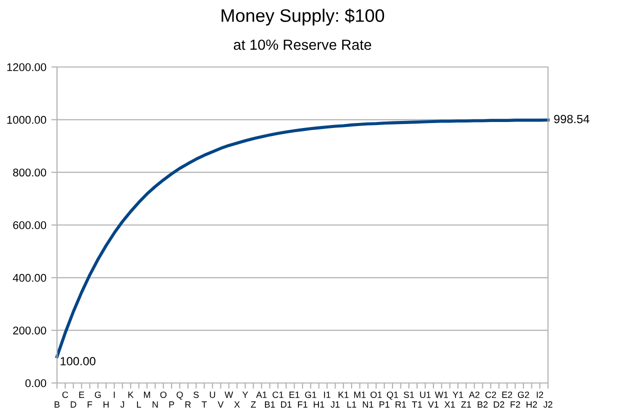 This screenshot has height=415, width=633. Describe the element at coordinates (368, 404) in the screenshot. I see `x-tick-label: N1` at that location.